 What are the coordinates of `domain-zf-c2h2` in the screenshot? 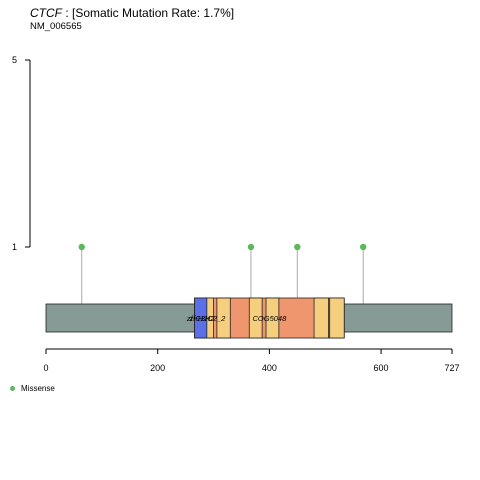 It's located at (201, 318).